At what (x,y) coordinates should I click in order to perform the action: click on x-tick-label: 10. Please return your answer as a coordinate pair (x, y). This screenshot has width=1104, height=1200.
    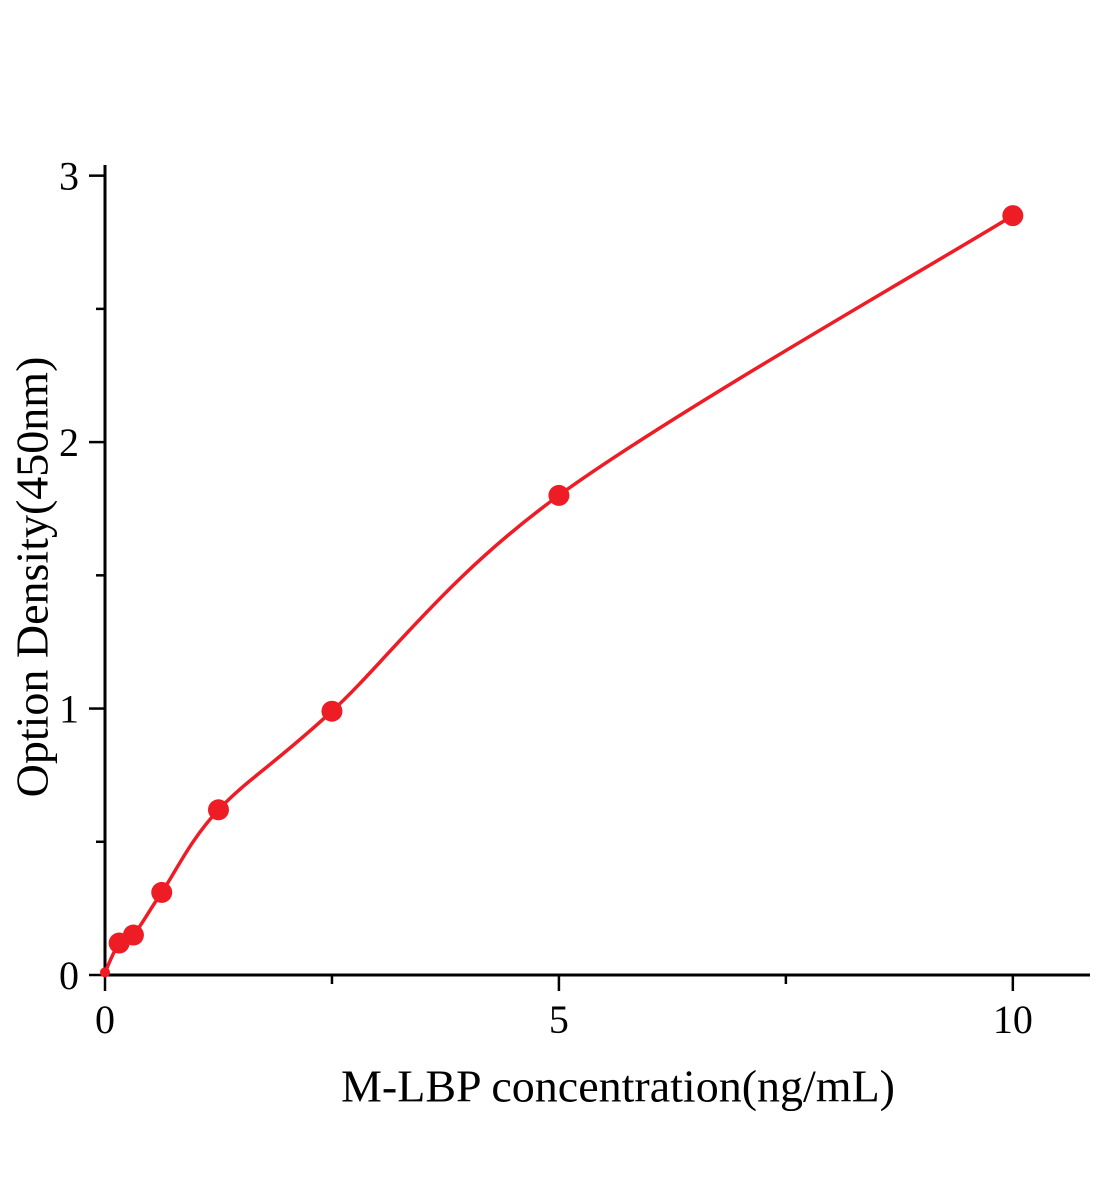
    Looking at the image, I should click on (1013, 1019).